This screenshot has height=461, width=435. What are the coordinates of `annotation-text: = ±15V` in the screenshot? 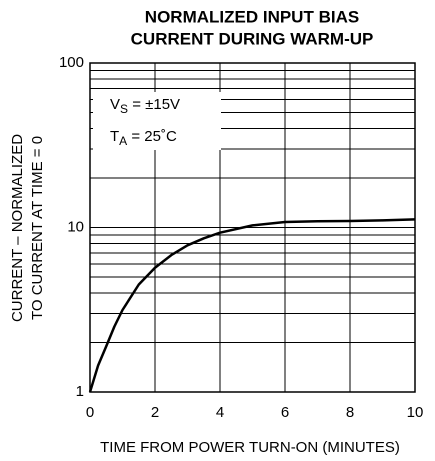 It's located at (154, 104).